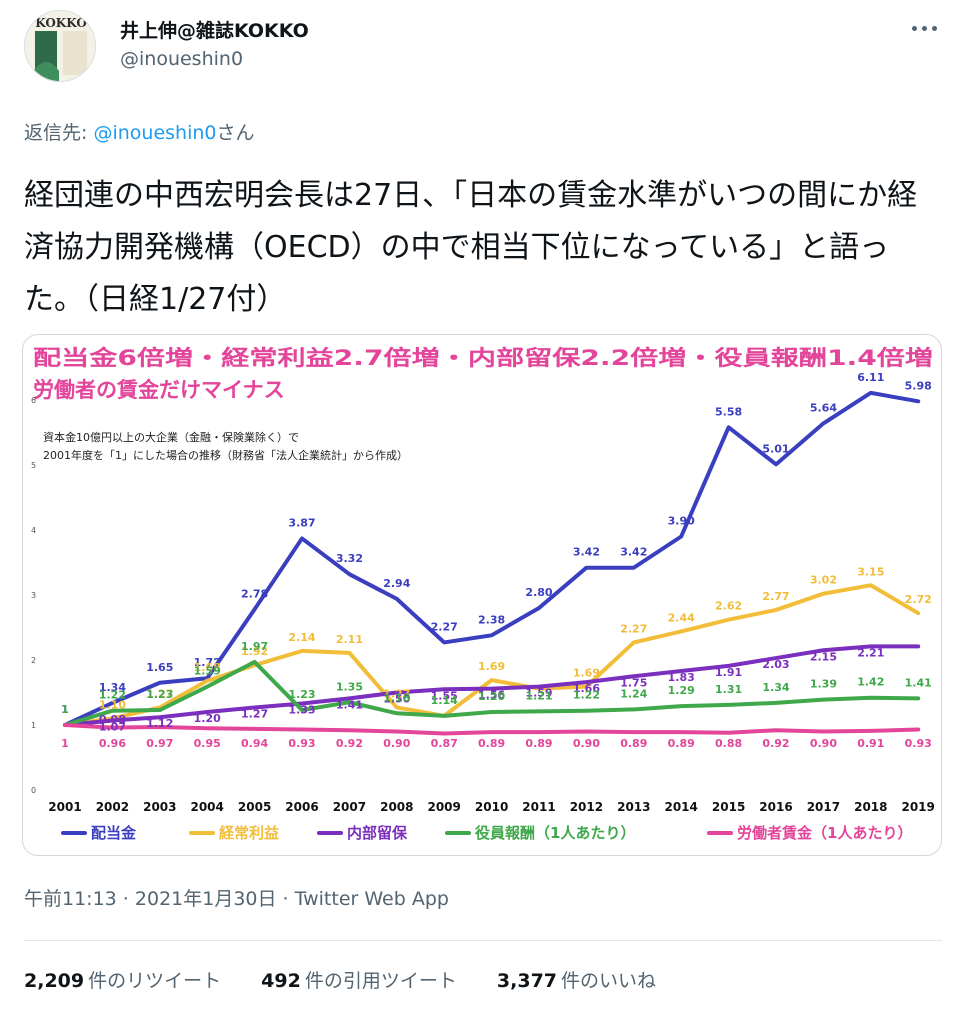 The image size is (964, 1024). What do you see at coordinates (33, 530) in the screenshot?
I see `y-tick-label: 4` at bounding box center [33, 530].